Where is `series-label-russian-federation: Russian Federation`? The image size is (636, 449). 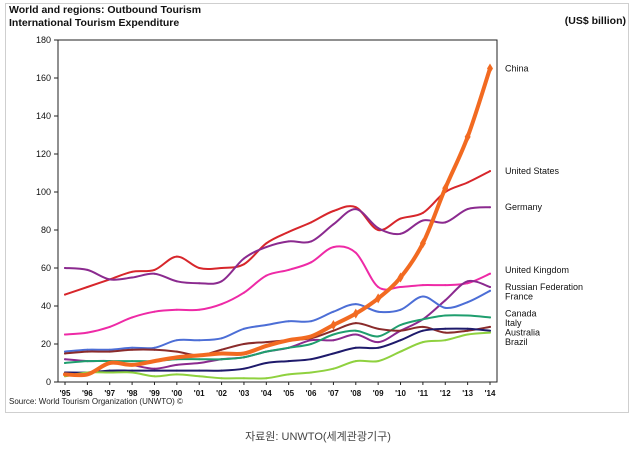
series-label-russian-federation: Russian Federation is located at coordinates (544, 287).